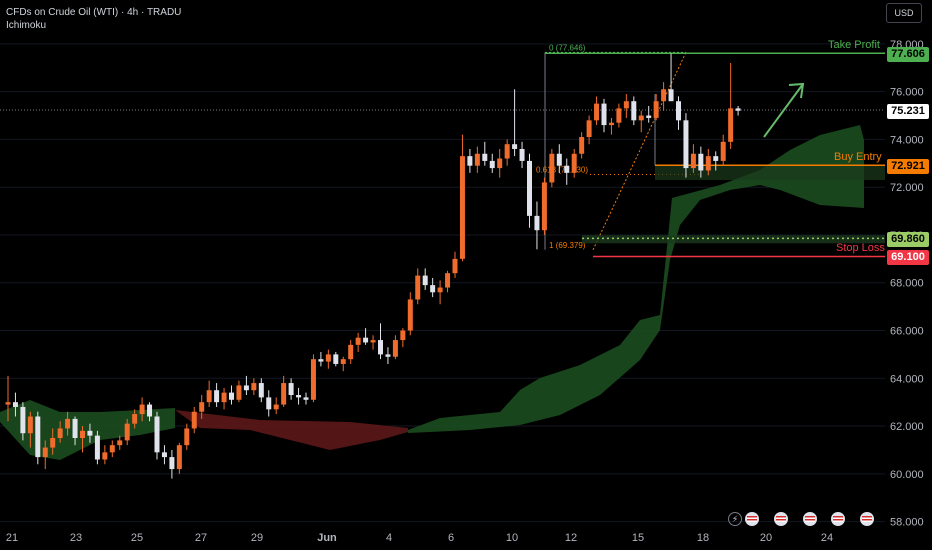 This screenshot has height=550, width=932. Describe the element at coordinates (907, 188) in the screenshot. I see `y-tick-label: 72.000` at that location.